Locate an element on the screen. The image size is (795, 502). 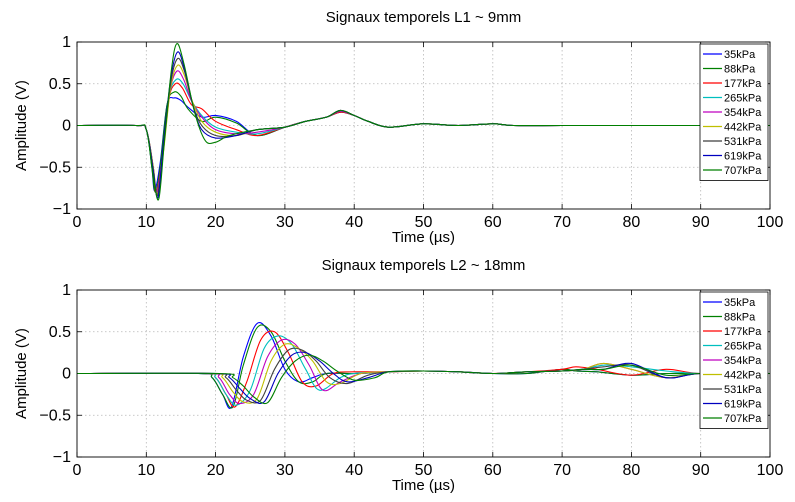
chart-title: Signaux temporels L1 ~ 9mm is located at coordinates (424, 17).